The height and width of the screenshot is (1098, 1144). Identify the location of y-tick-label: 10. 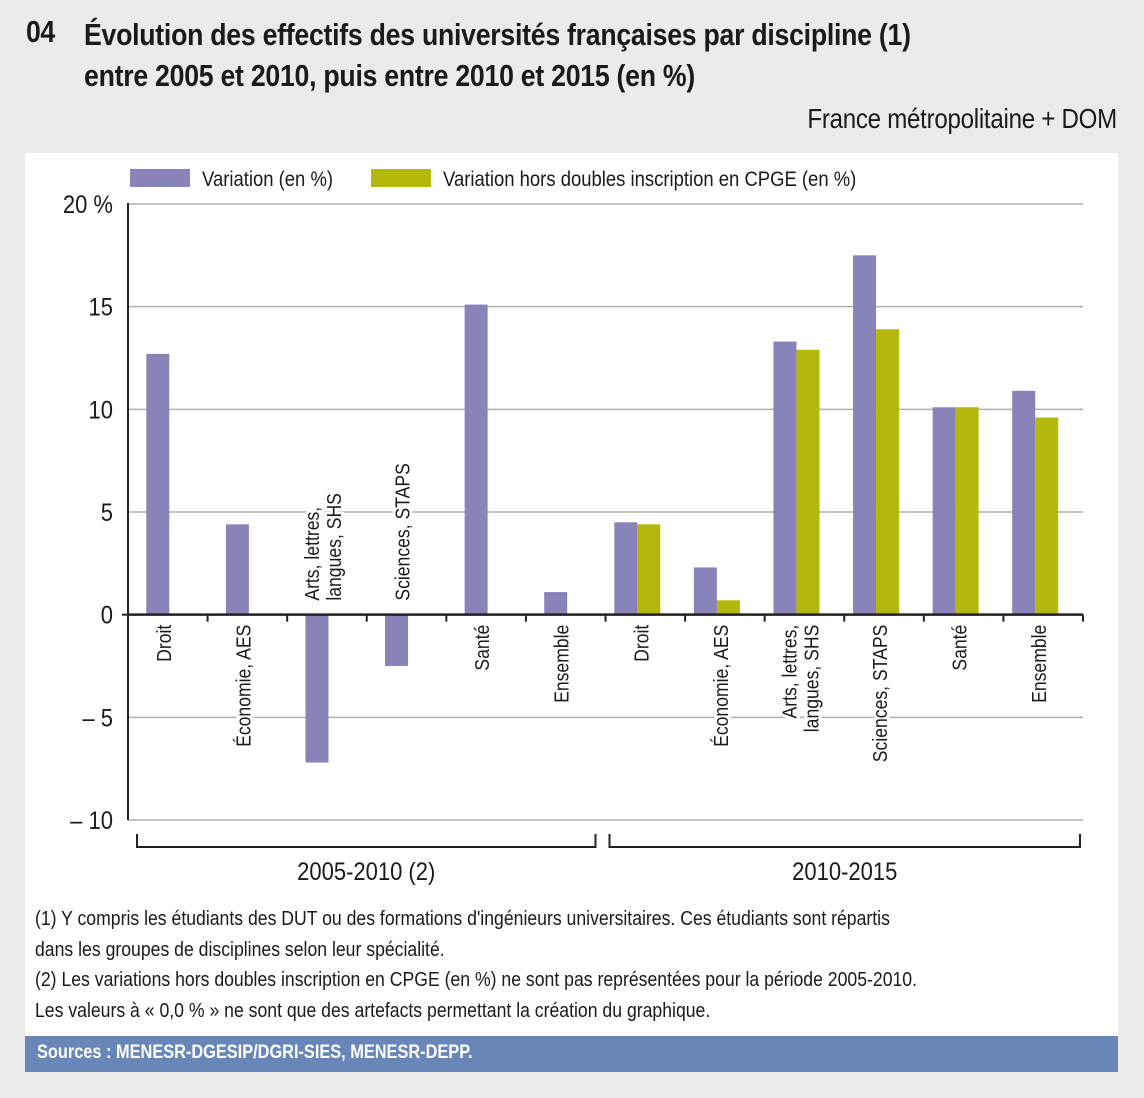
(101, 410).